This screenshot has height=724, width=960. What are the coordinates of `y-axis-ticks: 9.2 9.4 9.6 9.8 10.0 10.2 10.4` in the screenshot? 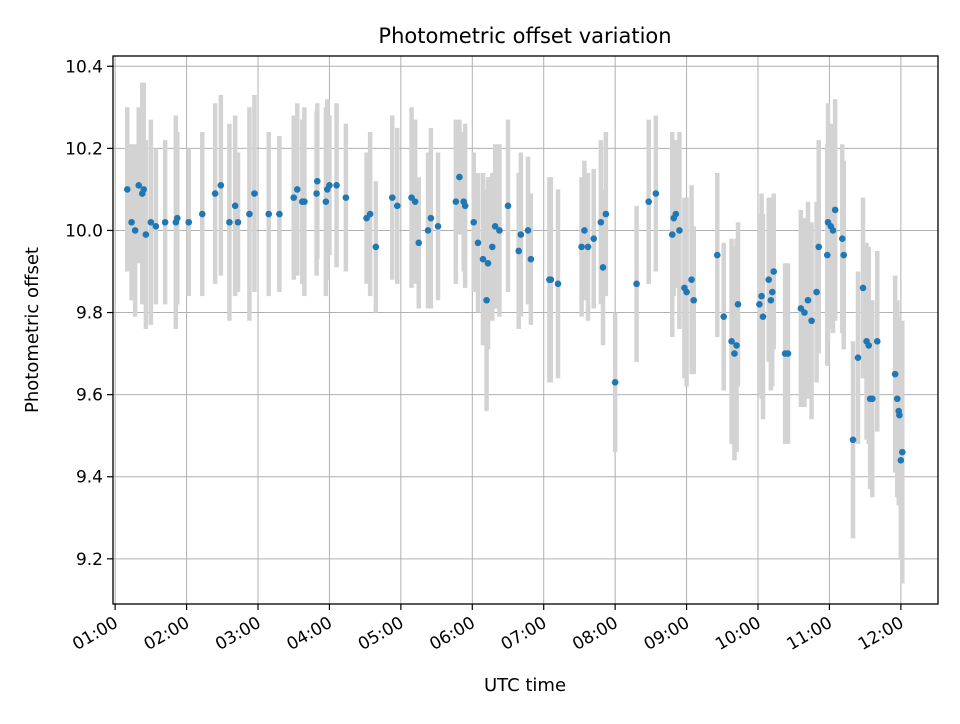 It's located at (89, 313).